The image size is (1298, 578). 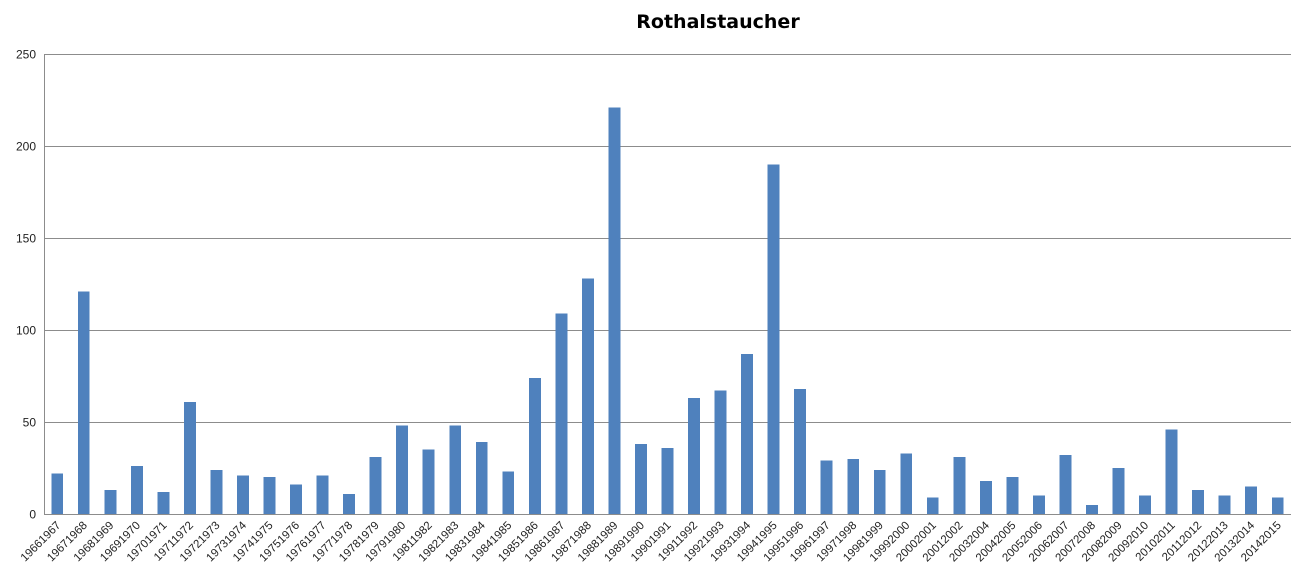 What do you see at coordinates (30, 423) in the screenshot?
I see `y-tick-label: 50` at bounding box center [30, 423].